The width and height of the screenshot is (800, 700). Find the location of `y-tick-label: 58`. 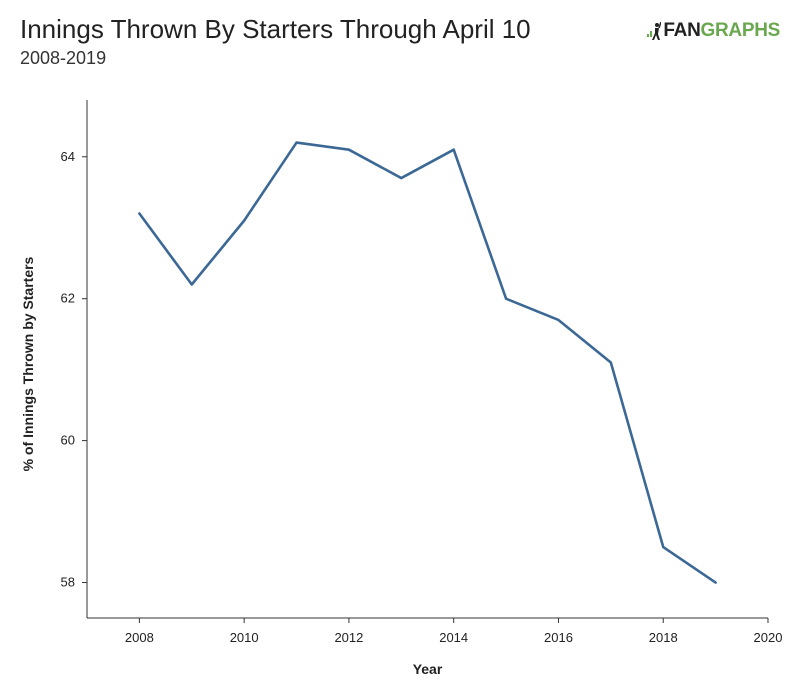

y-tick-label: 58 is located at coordinates (68, 582).